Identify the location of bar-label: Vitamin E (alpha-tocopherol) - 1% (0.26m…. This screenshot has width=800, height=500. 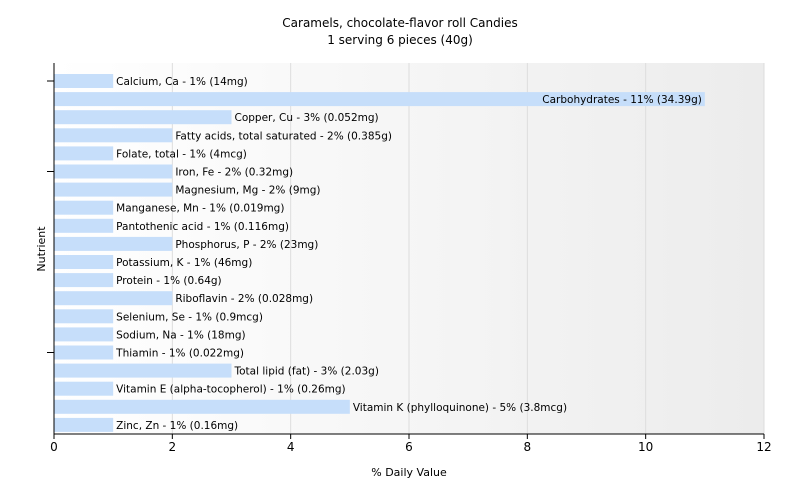
(231, 390).